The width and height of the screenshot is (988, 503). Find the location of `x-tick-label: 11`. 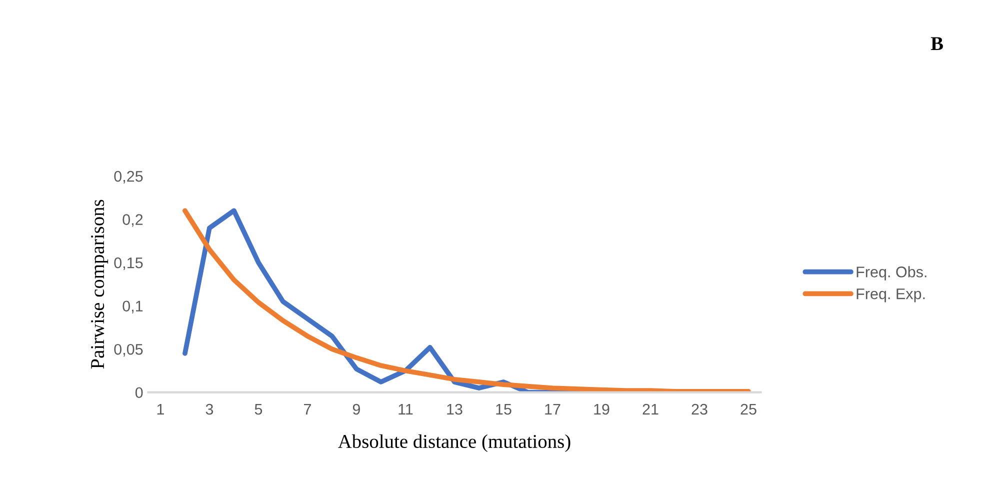

x-tick-label: 11 is located at coordinates (405, 409).